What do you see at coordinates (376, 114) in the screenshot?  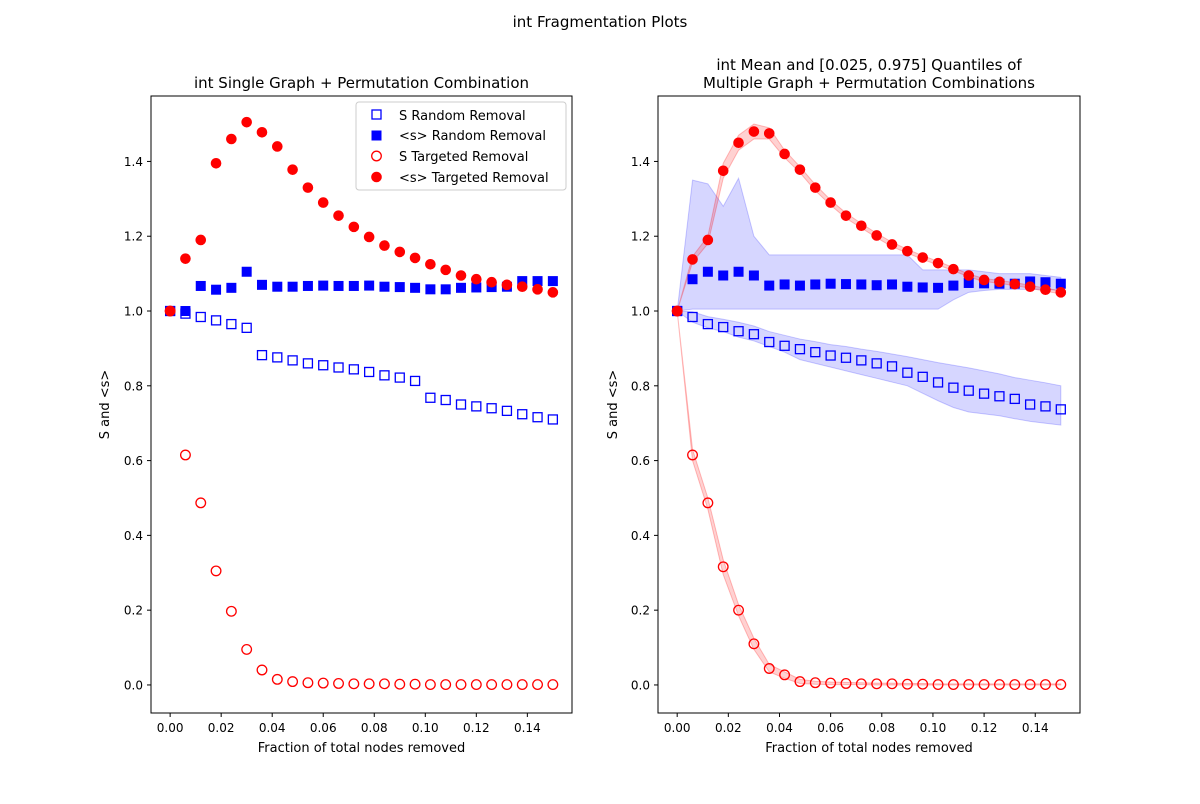 I see `legend-marker-s-random` at bounding box center [376, 114].